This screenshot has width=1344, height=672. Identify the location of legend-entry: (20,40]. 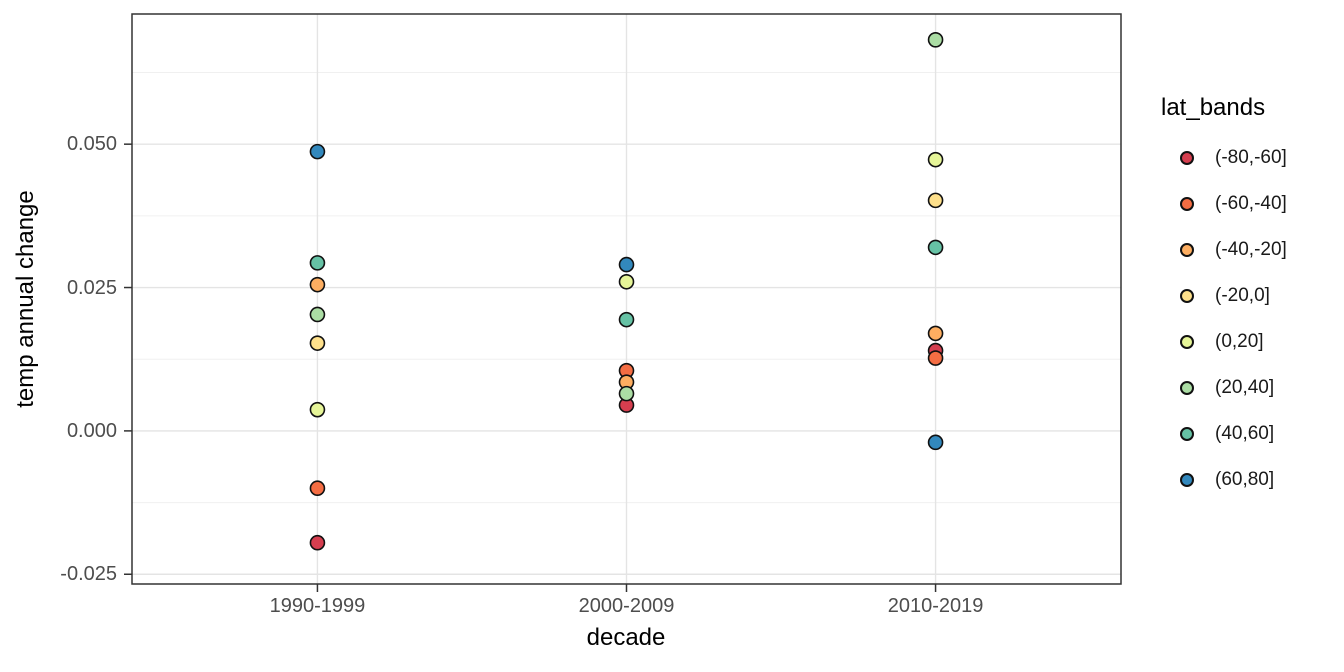
(1251, 388).